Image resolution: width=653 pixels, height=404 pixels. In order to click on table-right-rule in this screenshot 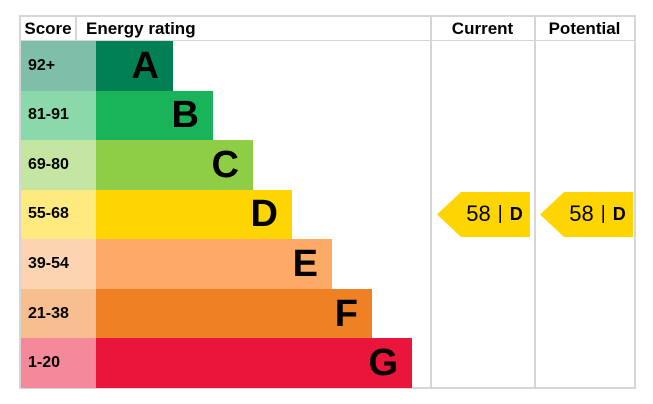, I will do `click(635, 202)`.